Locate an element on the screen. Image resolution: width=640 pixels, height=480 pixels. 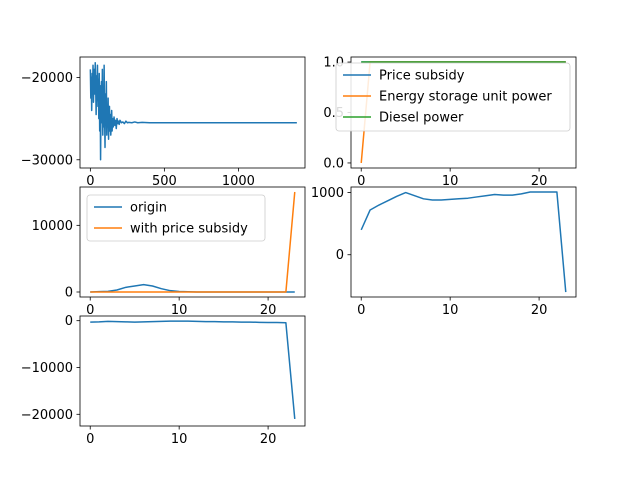
subplot-4-y-tick-label: 1000 is located at coordinates (327, 193).